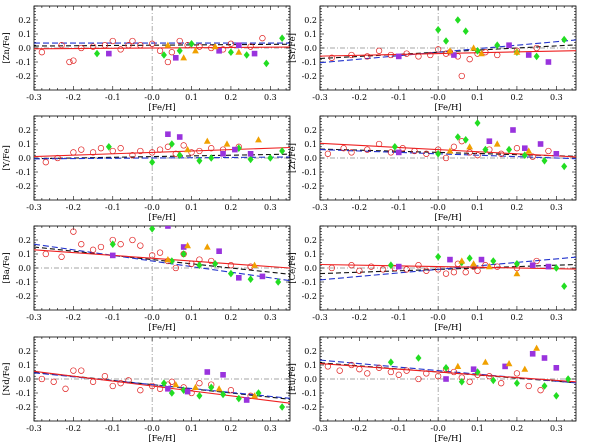 The image size is (600, 444). What do you see at coordinates (24, 379) in the screenshot?
I see `y-tick-label: 0.0` at bounding box center [24, 379].